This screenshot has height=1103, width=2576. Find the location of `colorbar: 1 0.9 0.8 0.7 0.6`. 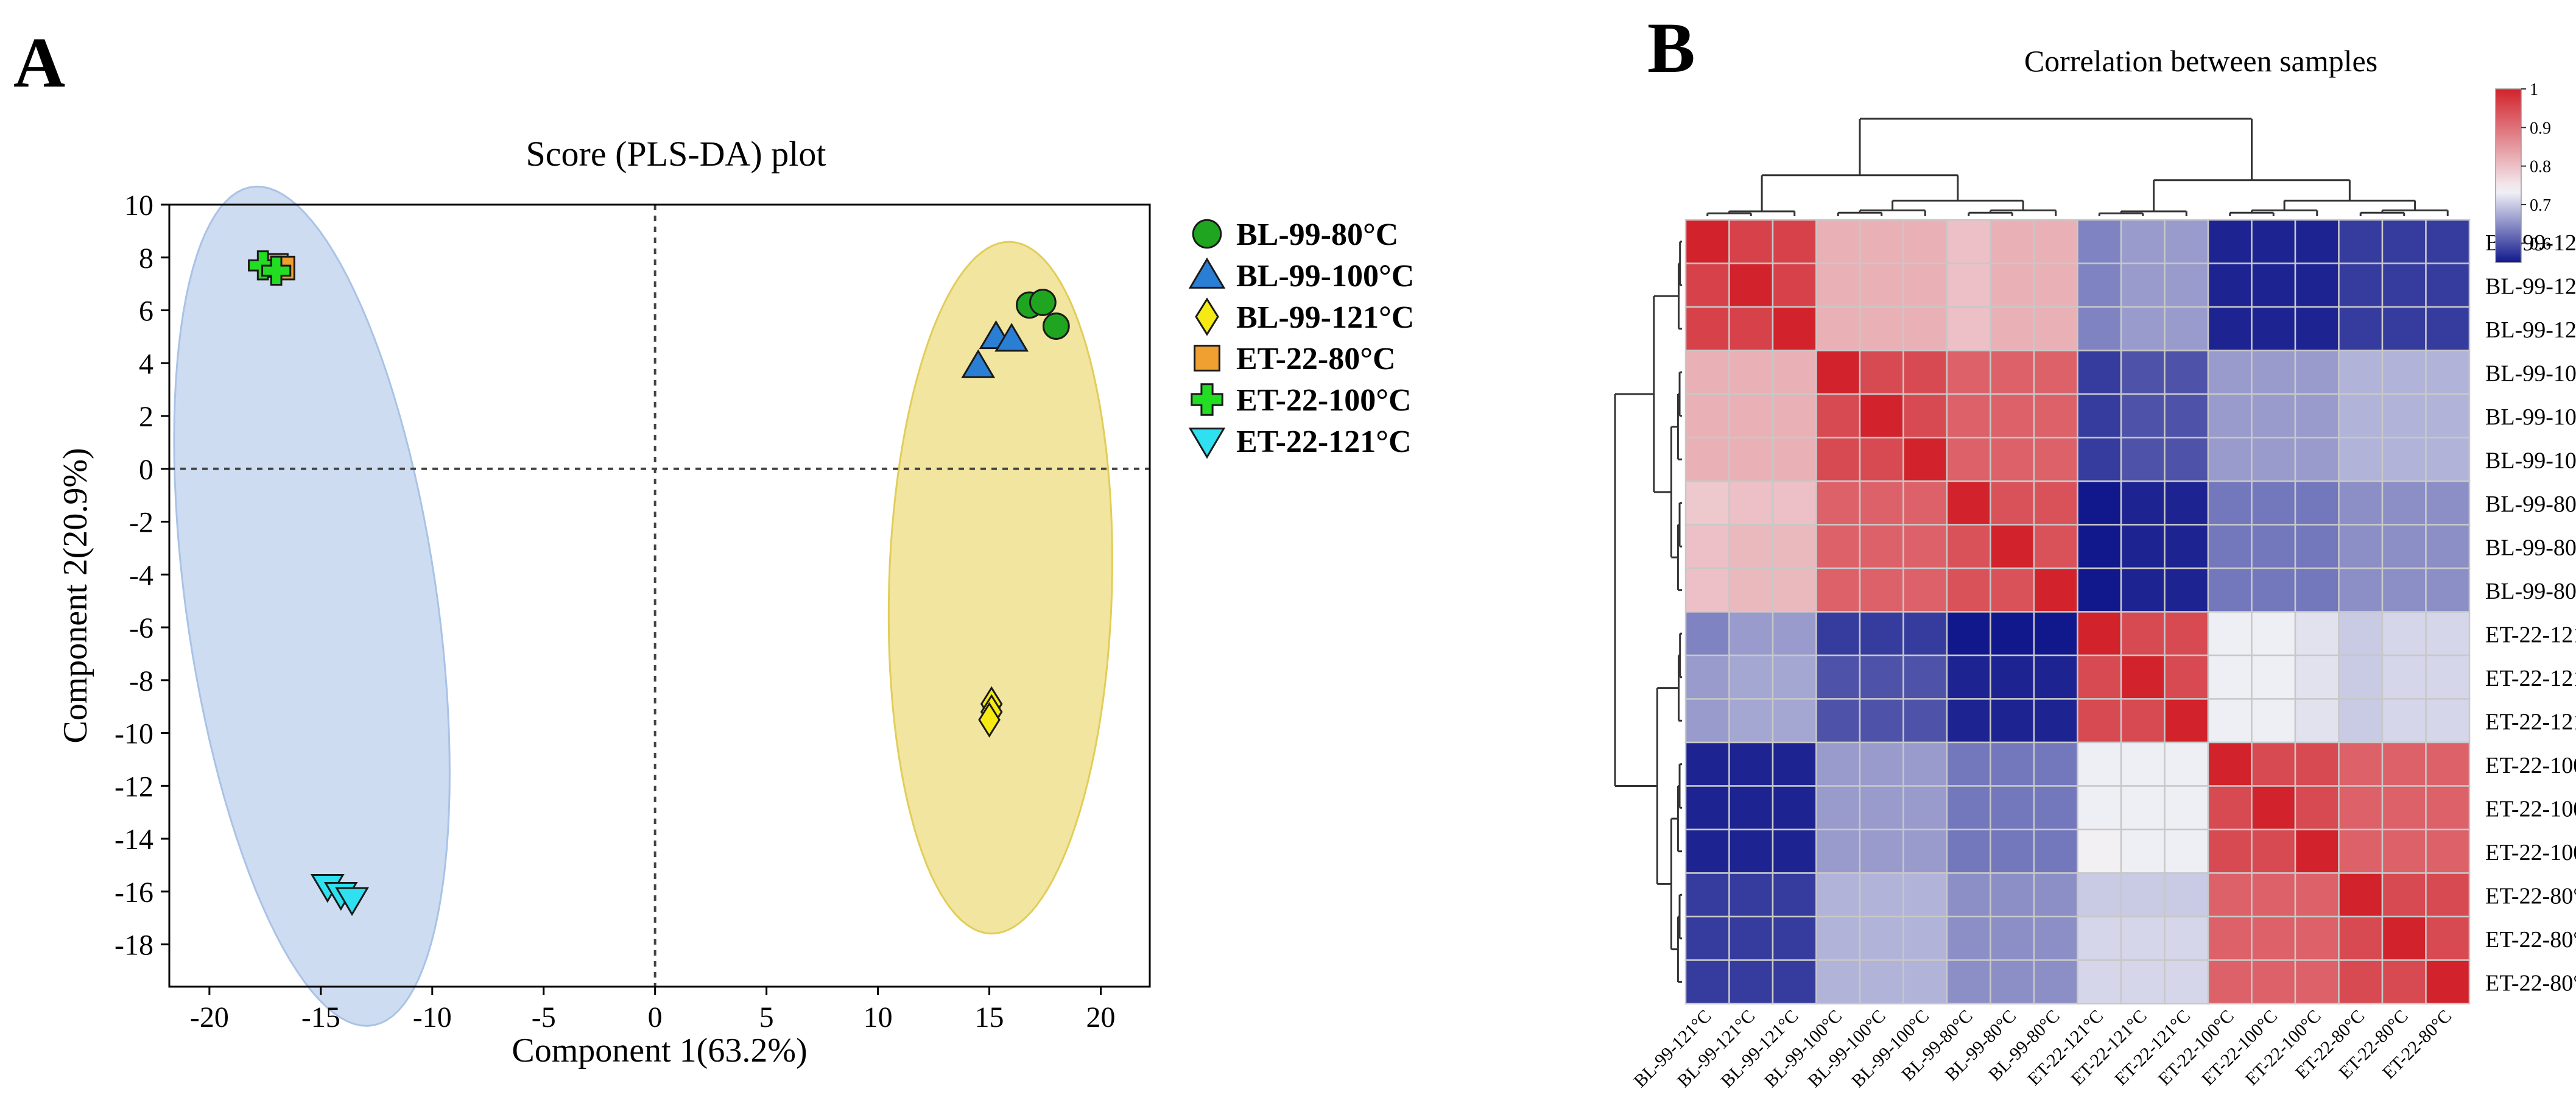

colorbar: 1 0.9 0.8 0.7 0.6 is located at coordinates (2523, 171).